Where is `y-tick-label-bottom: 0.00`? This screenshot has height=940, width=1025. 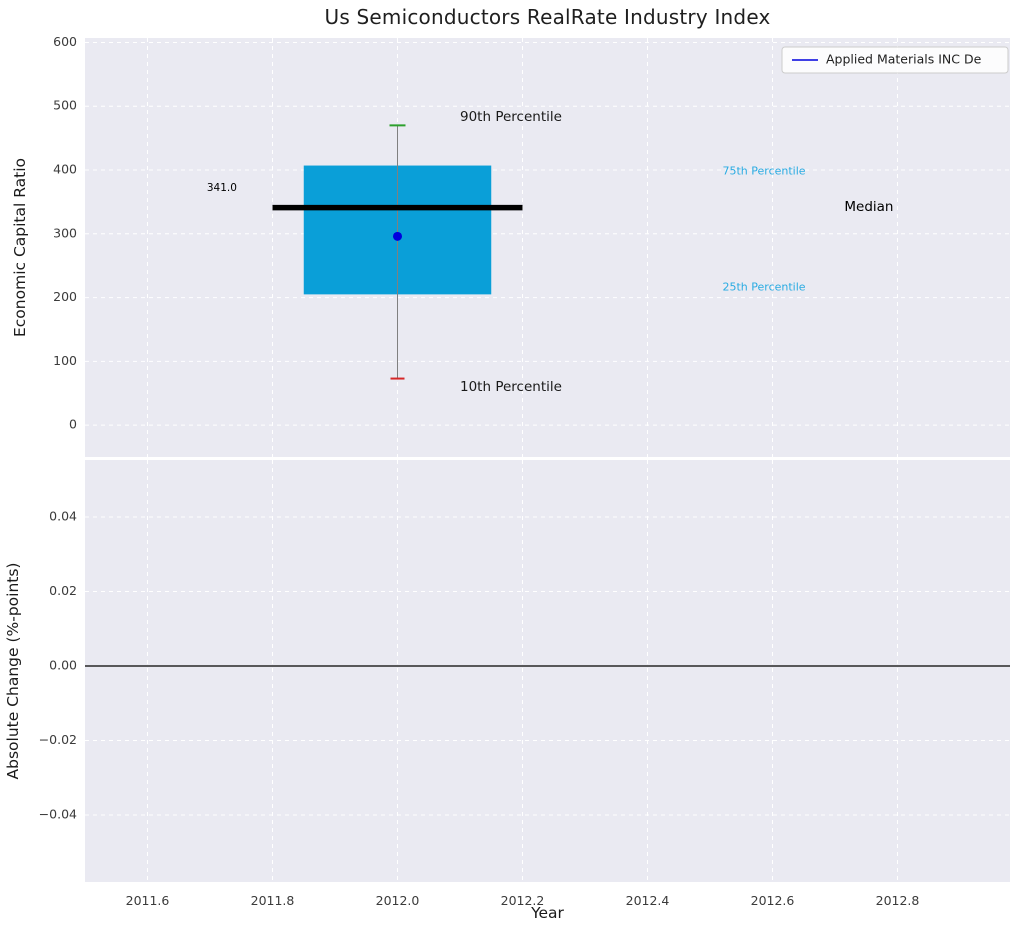 y-tick-label-bottom: 0.00 is located at coordinates (63, 664).